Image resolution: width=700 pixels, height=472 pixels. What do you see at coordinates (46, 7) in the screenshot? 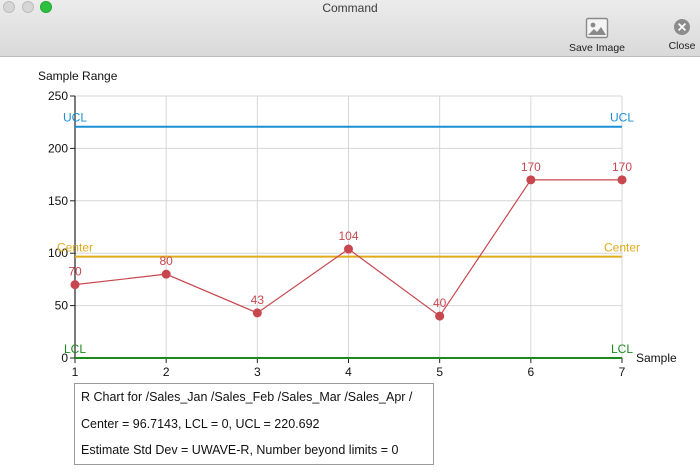
I see `window-zoom-light` at bounding box center [46, 7].